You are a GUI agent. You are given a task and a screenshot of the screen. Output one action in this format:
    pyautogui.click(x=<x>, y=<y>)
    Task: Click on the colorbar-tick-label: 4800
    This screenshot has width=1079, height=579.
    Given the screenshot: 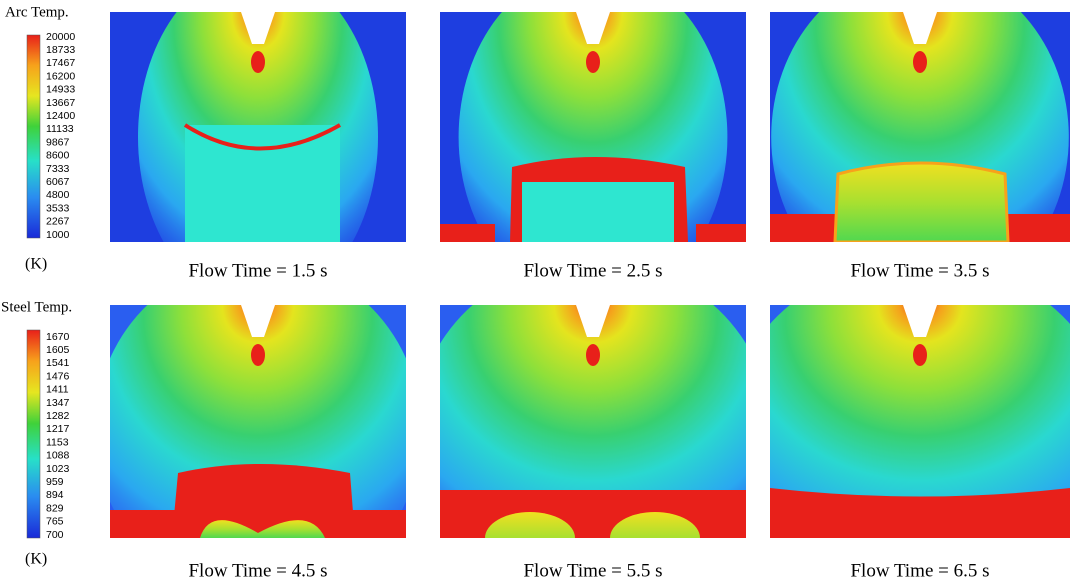 What is the action you would take?
    pyautogui.click(x=58, y=195)
    